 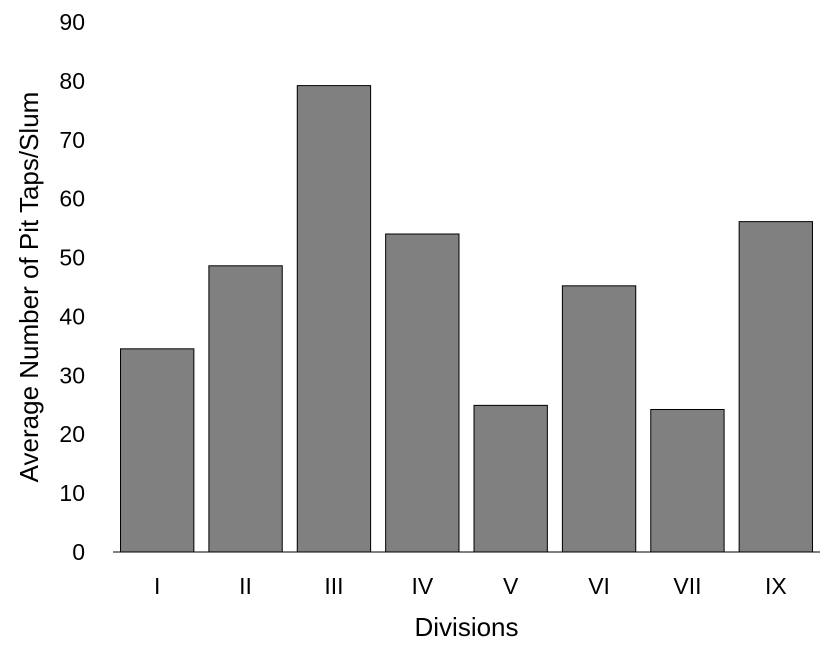 I want to click on bar-V, so click(x=510, y=478).